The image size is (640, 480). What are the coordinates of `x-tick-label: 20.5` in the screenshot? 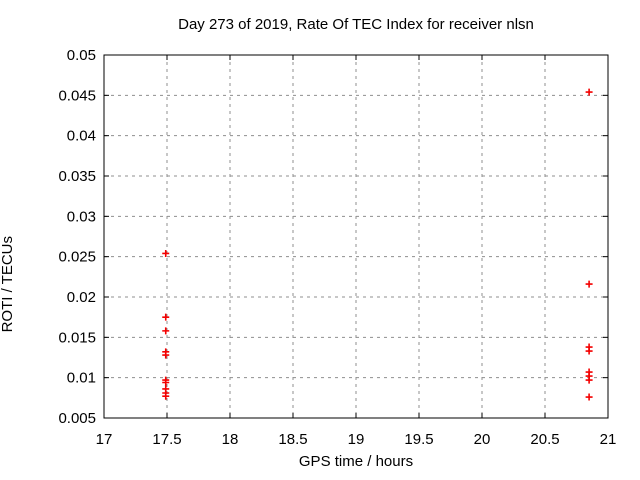 It's located at (544, 439).